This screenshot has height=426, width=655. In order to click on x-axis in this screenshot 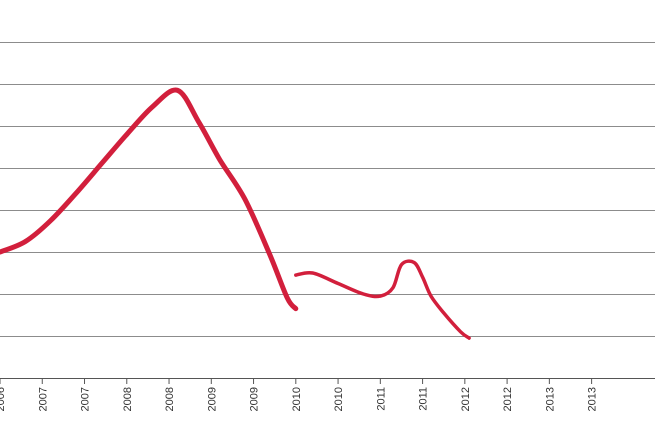, I will do `click(327, 381)`.